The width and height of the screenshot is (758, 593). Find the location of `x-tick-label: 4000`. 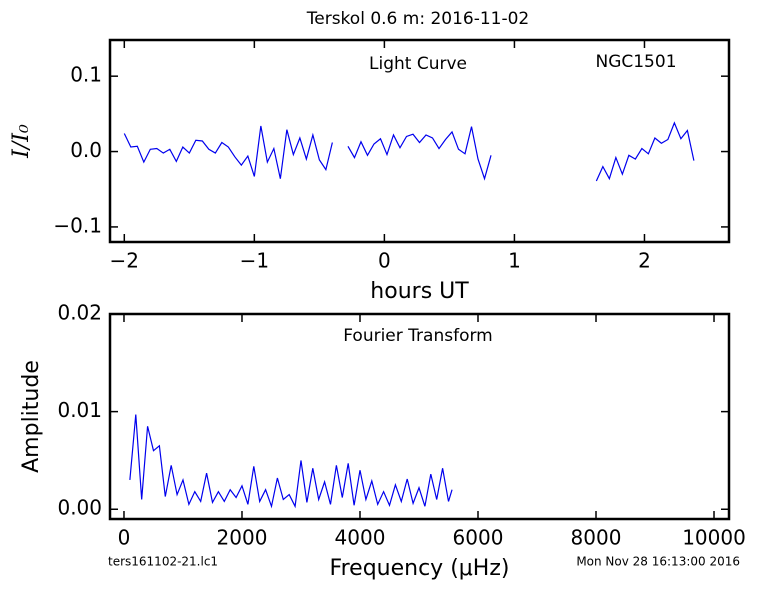

x-tick-label: 4000 is located at coordinates (360, 538).